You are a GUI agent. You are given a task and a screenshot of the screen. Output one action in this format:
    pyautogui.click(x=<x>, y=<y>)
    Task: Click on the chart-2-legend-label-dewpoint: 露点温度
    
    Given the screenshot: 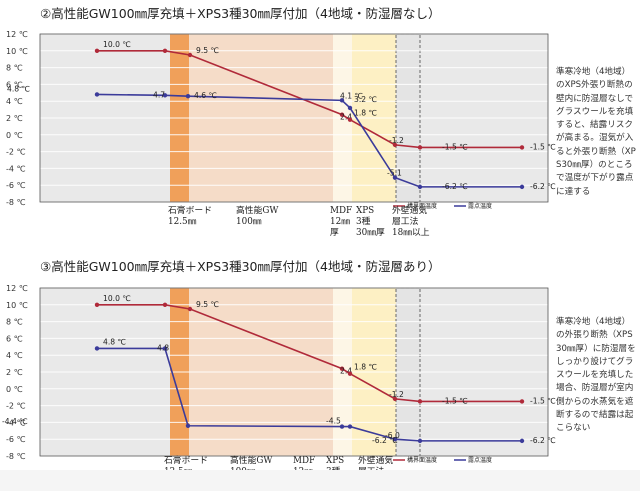 What is the action you would take?
    pyautogui.click(x=480, y=460)
    